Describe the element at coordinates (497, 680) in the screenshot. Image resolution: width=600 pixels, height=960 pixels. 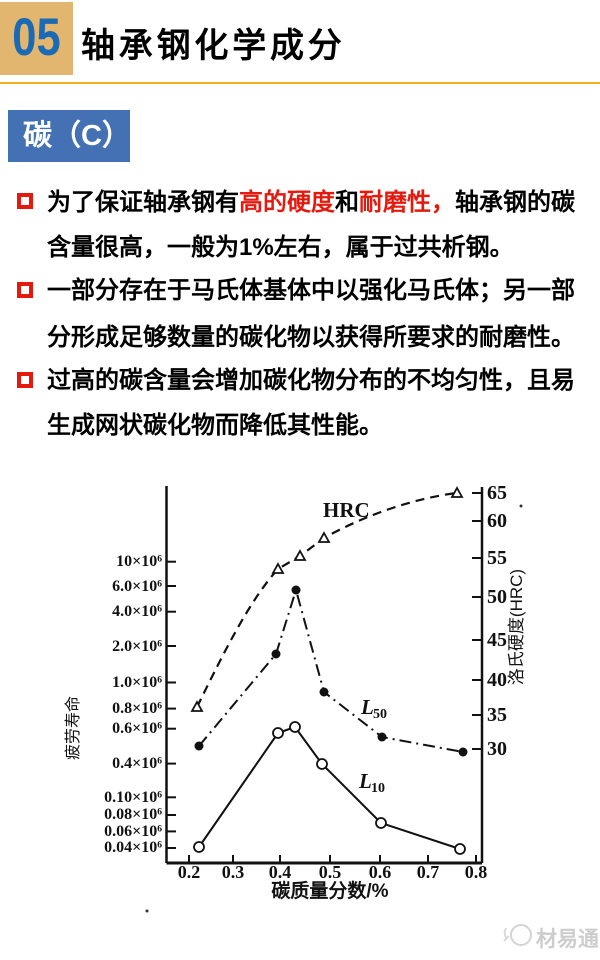
I see `svg-text: 40` at that location.